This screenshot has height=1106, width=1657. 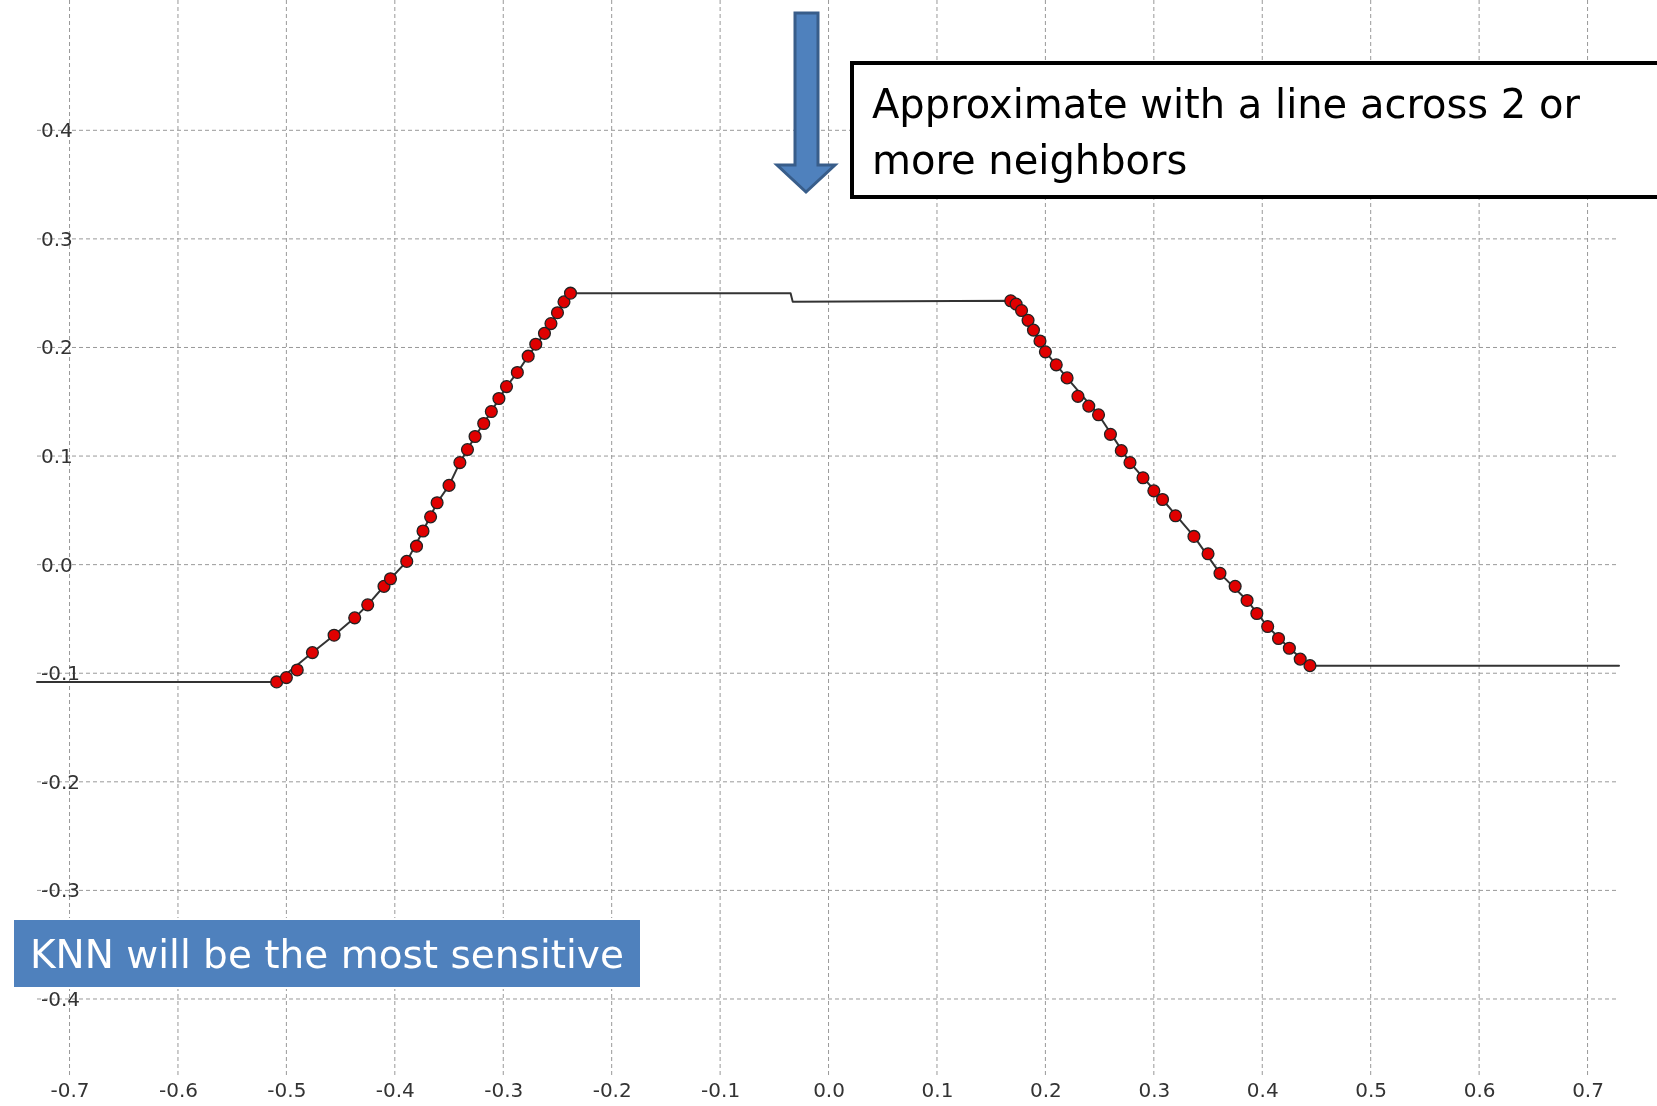 What do you see at coordinates (57, 455) in the screenshot?
I see `y-tick-label: 0.1` at bounding box center [57, 455].